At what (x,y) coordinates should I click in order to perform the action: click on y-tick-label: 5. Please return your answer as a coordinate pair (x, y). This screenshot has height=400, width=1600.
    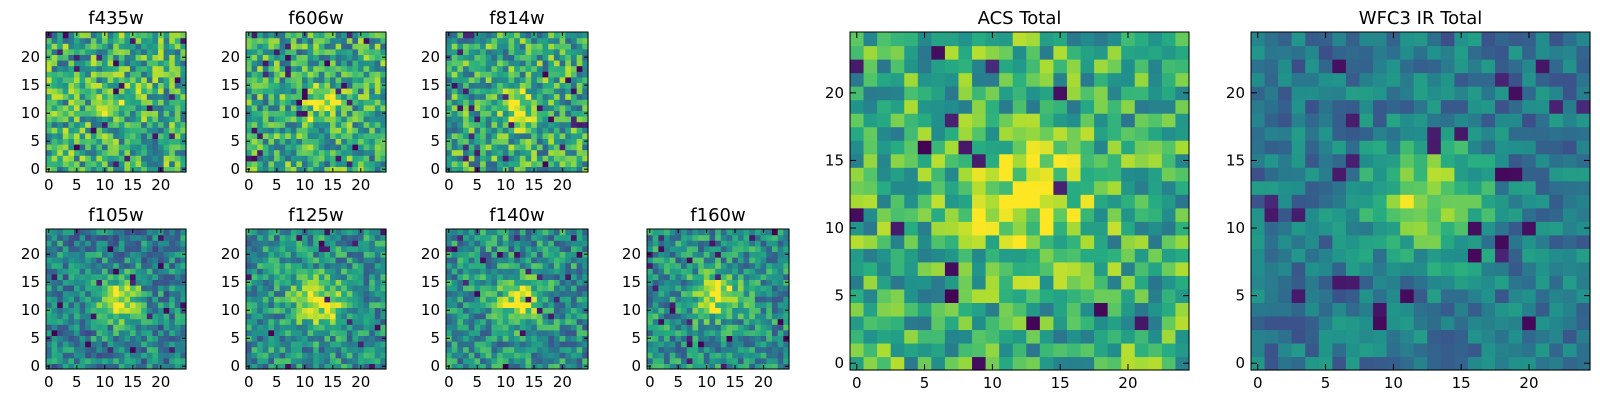
    Looking at the image, I should click on (435, 338).